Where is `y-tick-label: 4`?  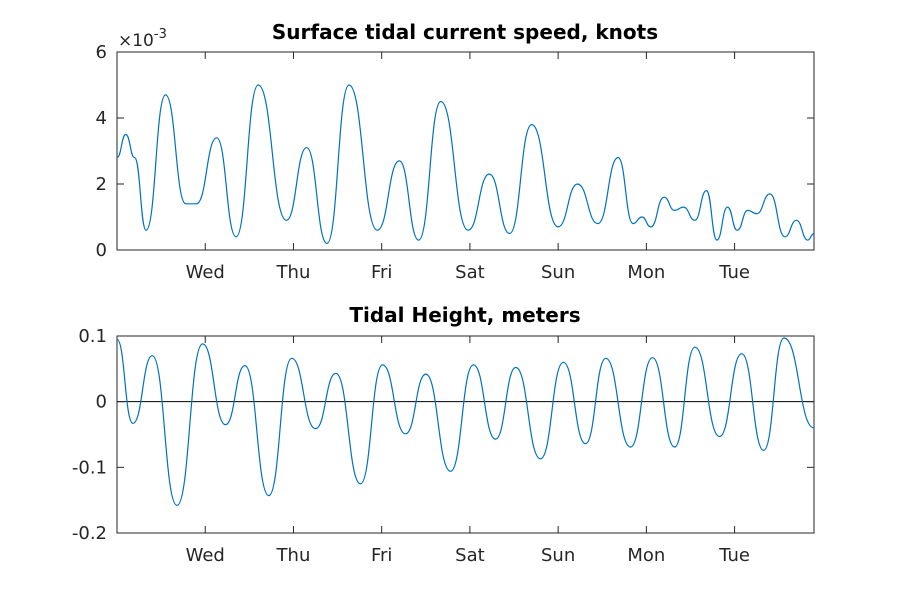 y-tick-label: 4 is located at coordinates (101, 118).